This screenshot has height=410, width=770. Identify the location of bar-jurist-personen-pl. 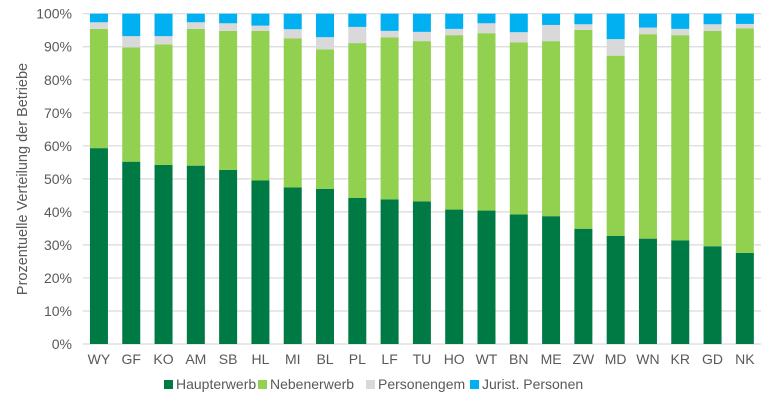
(357, 20).